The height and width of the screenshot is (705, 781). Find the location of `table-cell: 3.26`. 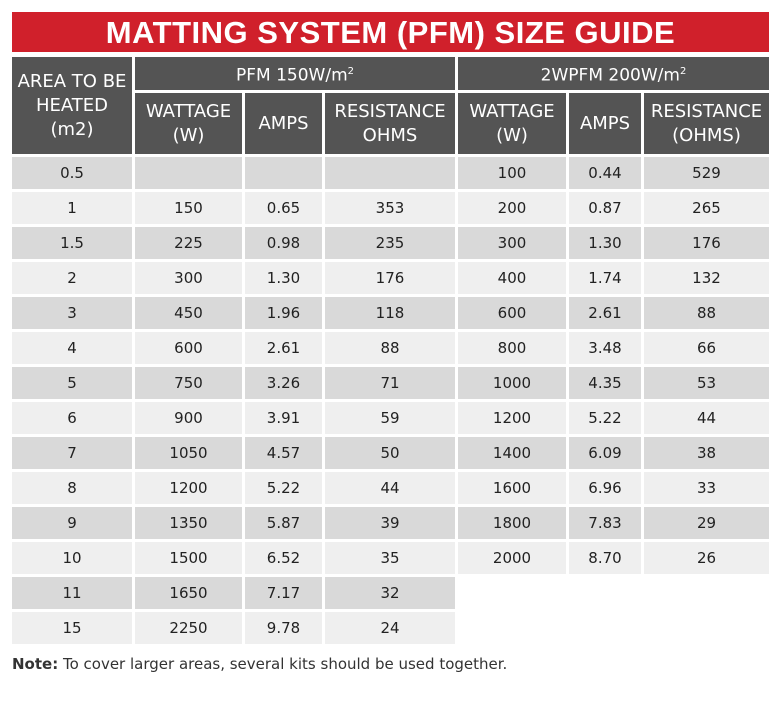

table-cell: 3.26 is located at coordinates (283, 383).